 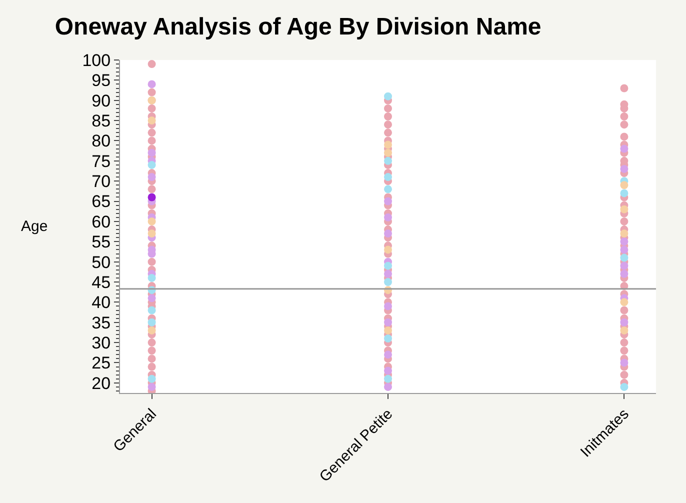 What do you see at coordinates (101, 383) in the screenshot?
I see `y-tick-label: 20` at bounding box center [101, 383].